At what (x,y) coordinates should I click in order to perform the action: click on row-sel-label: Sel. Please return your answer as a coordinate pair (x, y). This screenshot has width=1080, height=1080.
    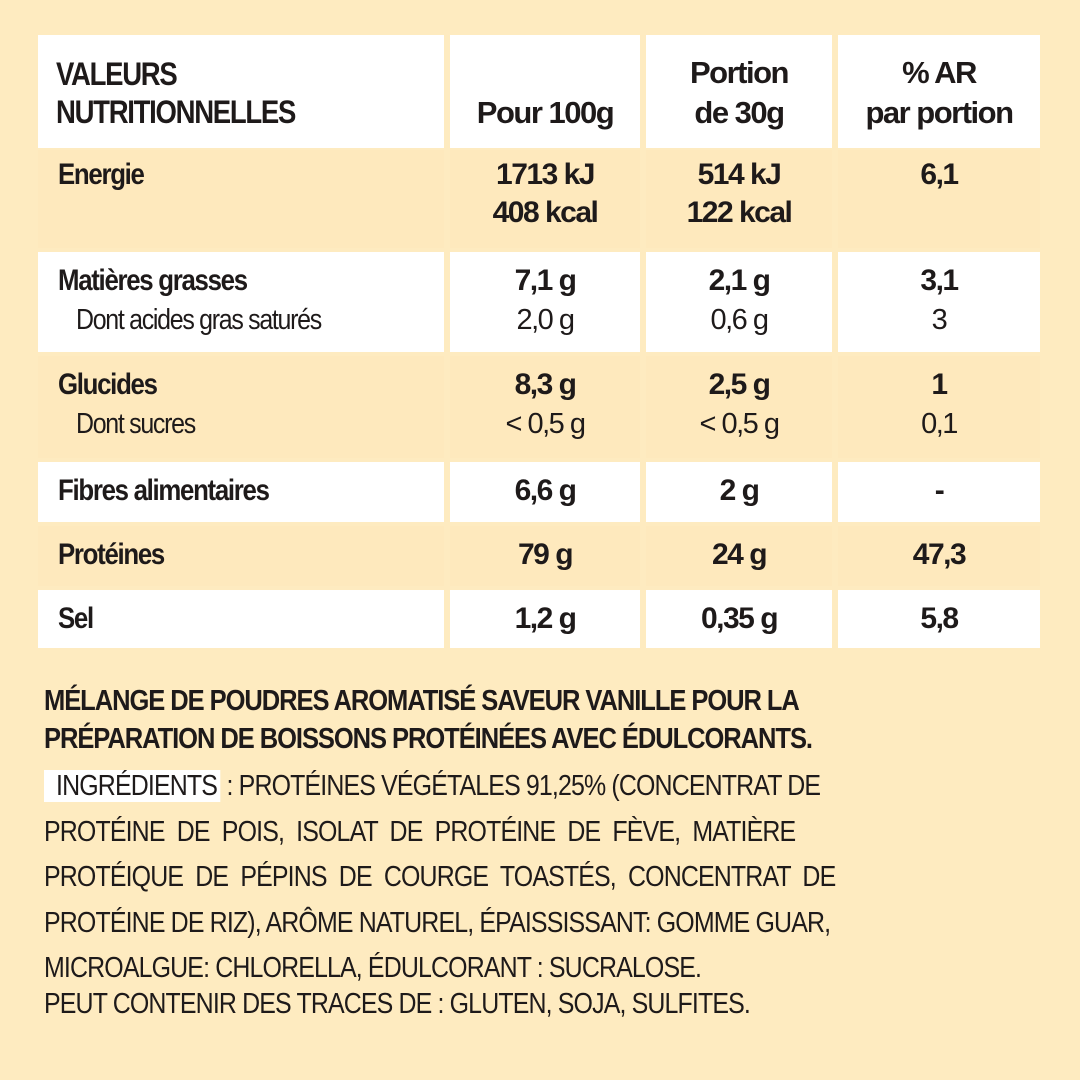
    Looking at the image, I should click on (241, 619).